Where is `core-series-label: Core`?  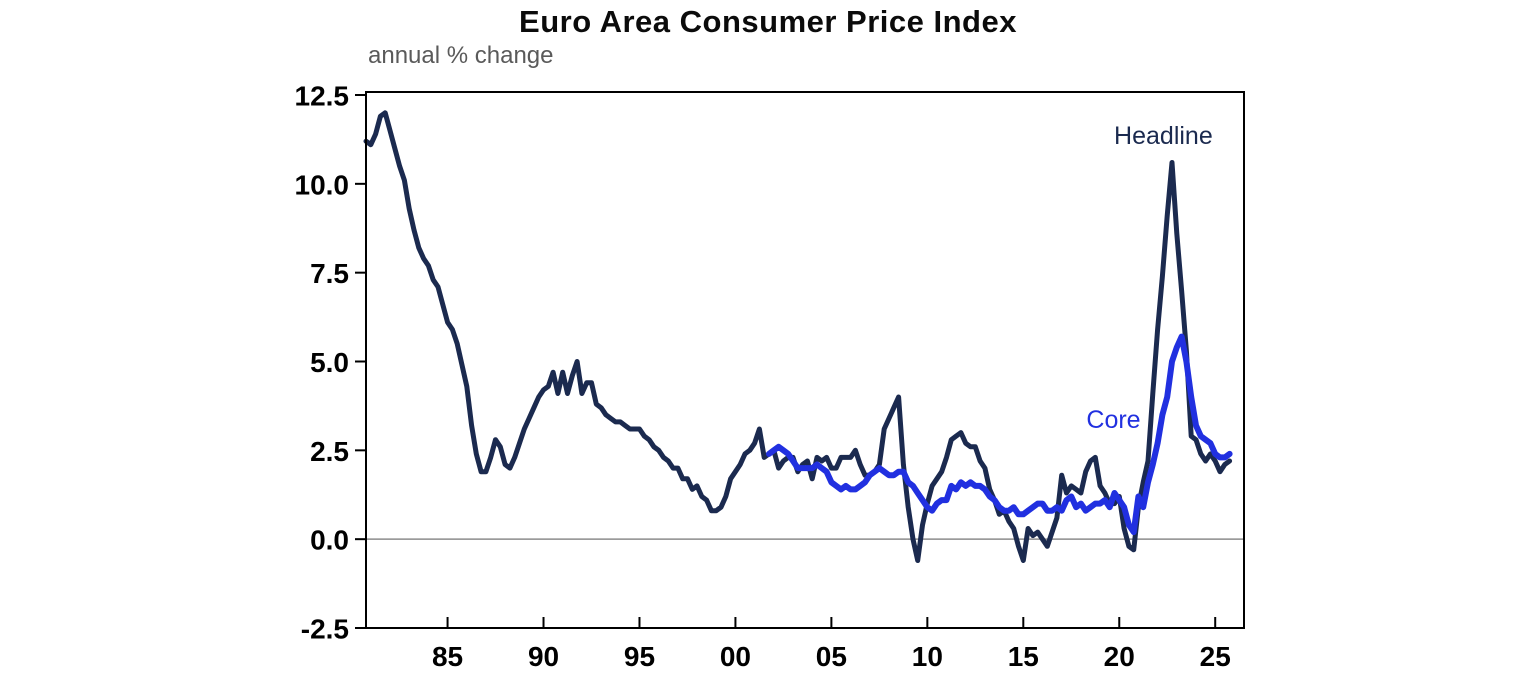
core-series-label: Core is located at coordinates (1113, 420).